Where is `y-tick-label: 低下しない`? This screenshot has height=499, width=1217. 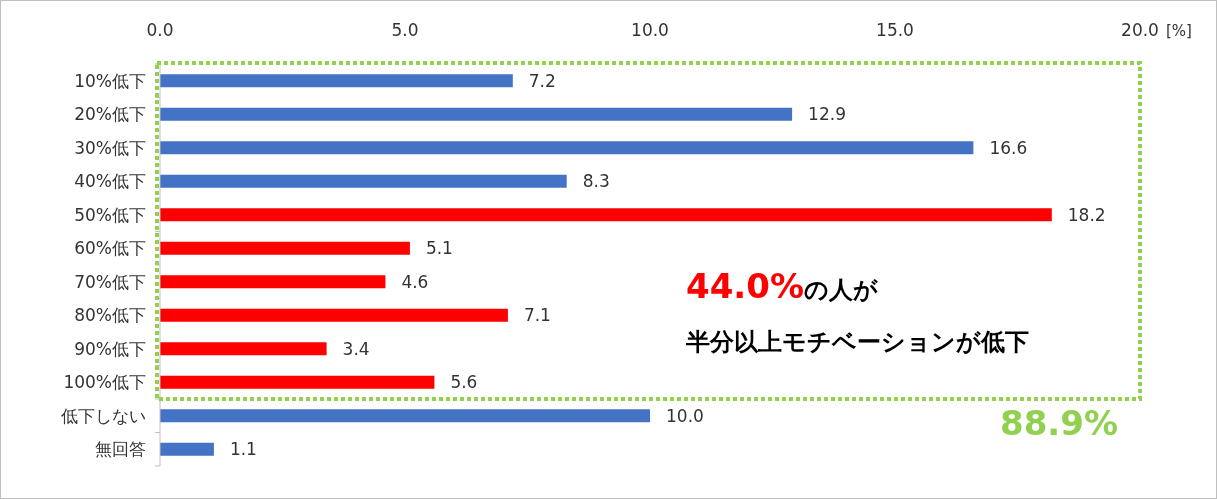 y-tick-label: 低下しない is located at coordinates (103, 415).